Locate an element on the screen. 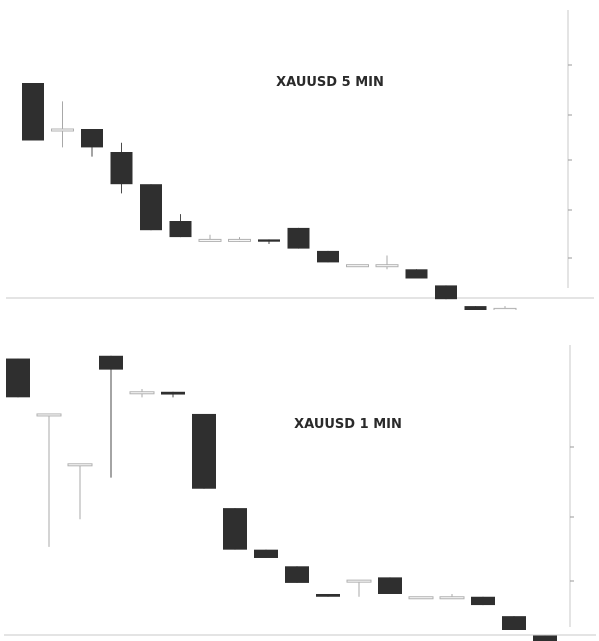  chart-title: XAUUSD 5 MIN is located at coordinates (330, 82).